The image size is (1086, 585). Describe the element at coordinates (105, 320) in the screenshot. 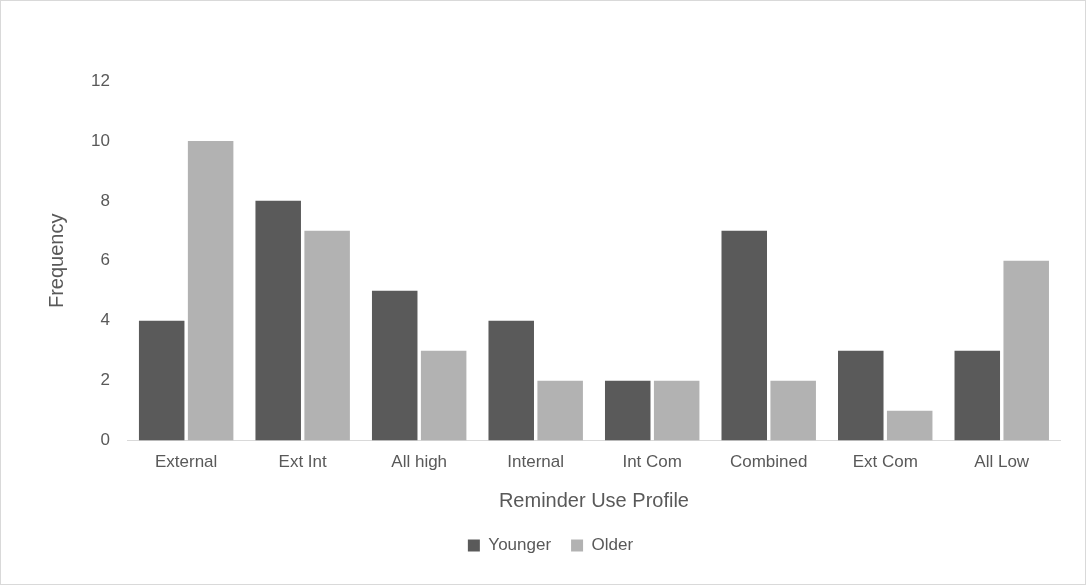

I see `y-tick-label: 4` at that location.